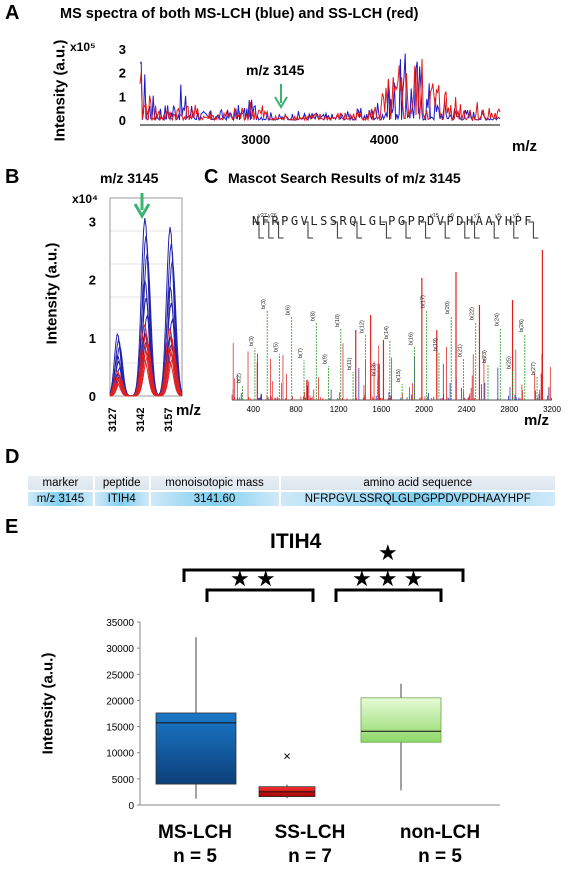 This screenshot has width=567, height=874. I want to click on panel-c-x-tick: 1600, so click(381, 409).